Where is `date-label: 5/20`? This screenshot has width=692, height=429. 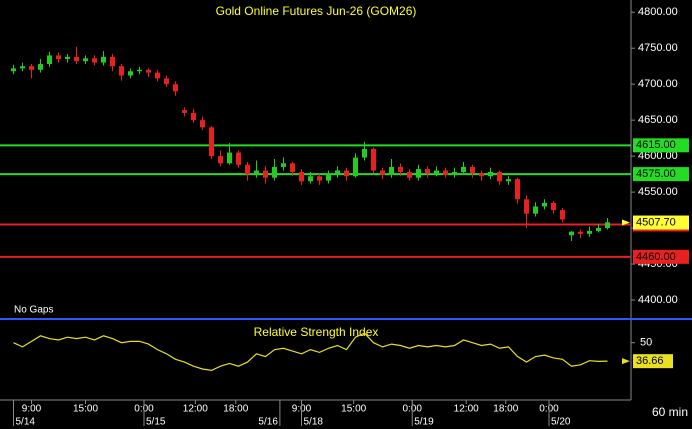 date-label: 5/20 is located at coordinates (561, 422).